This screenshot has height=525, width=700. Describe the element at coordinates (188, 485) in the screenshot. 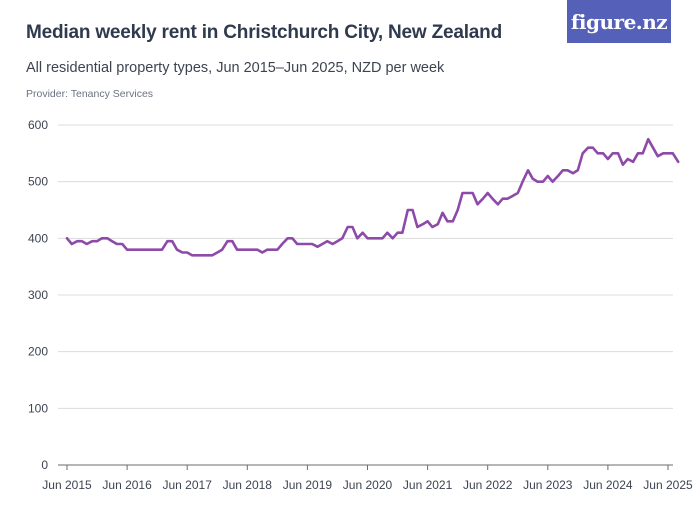

I see `x-tick-label: Jun 2017` at that location.